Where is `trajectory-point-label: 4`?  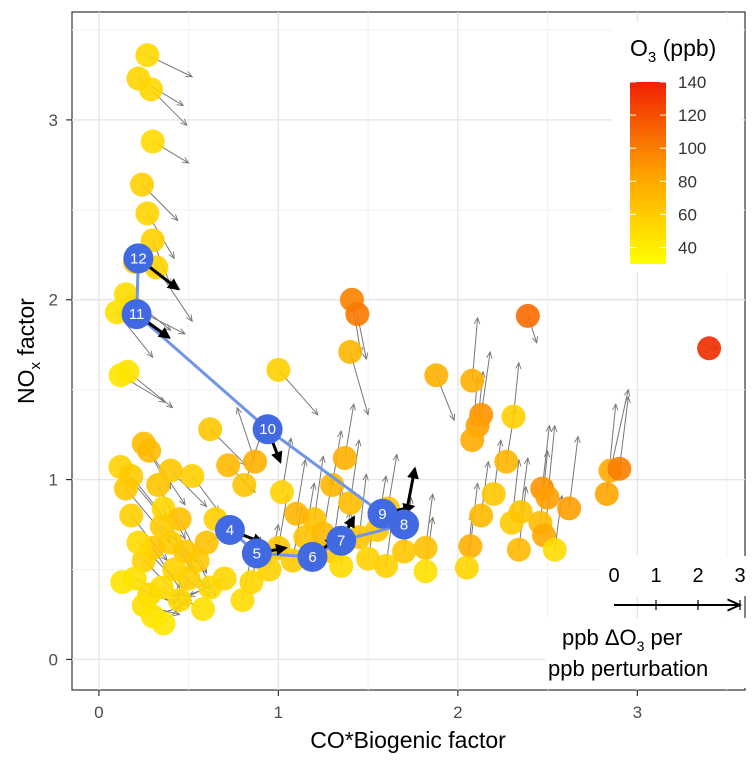
trajectory-point-label: 4 is located at coordinates (230, 530).